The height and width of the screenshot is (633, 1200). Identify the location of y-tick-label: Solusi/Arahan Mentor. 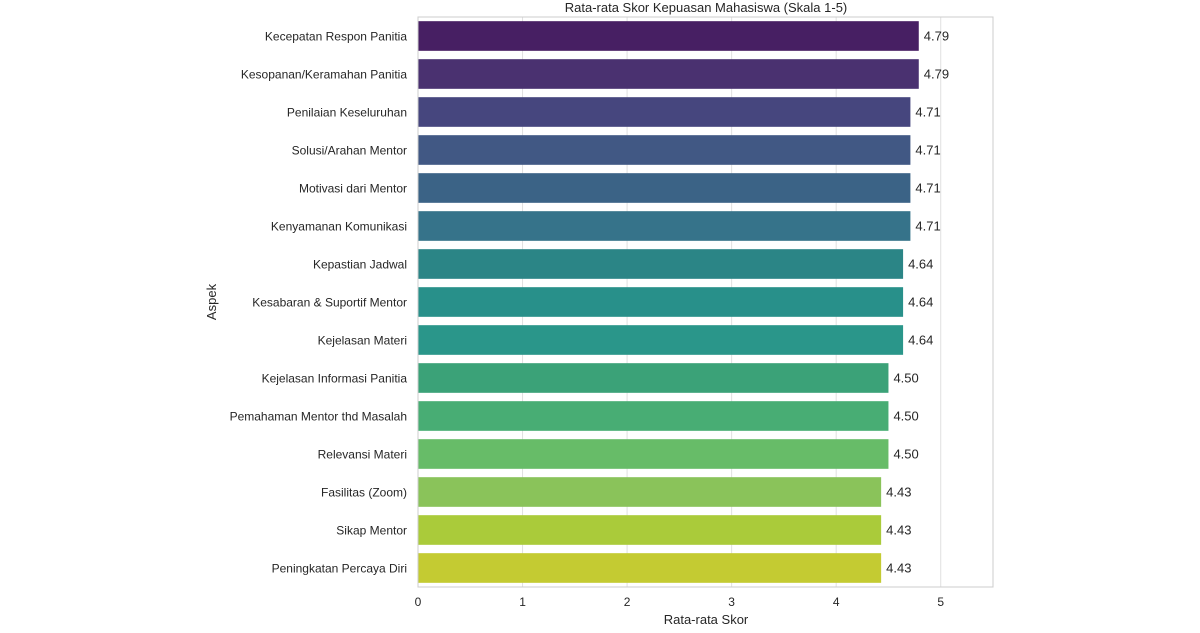
(349, 151).